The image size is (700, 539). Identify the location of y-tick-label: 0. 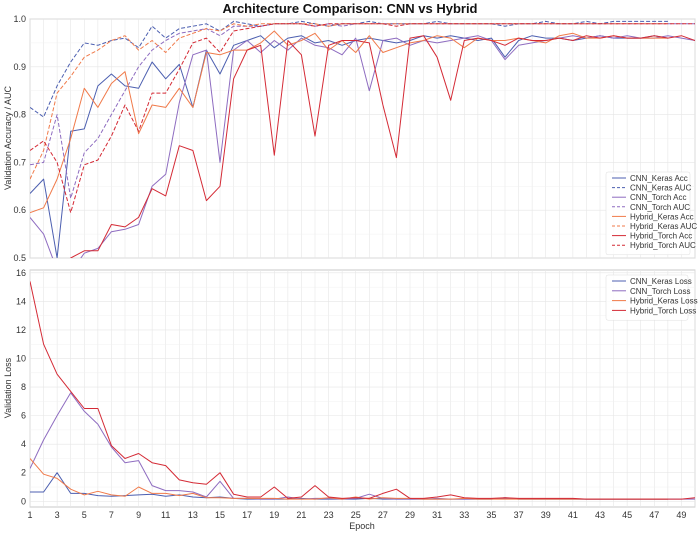
(23, 501).